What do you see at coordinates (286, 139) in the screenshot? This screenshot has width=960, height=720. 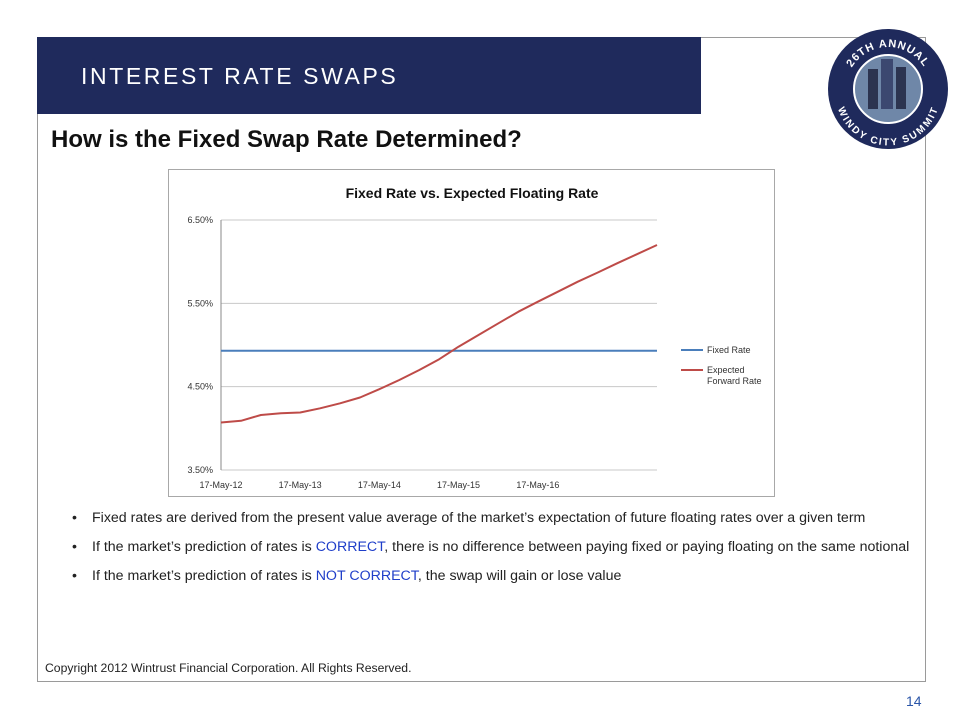 I see `slide-heading: How is the Fixed Swap Rate Determined?` at bounding box center [286, 139].